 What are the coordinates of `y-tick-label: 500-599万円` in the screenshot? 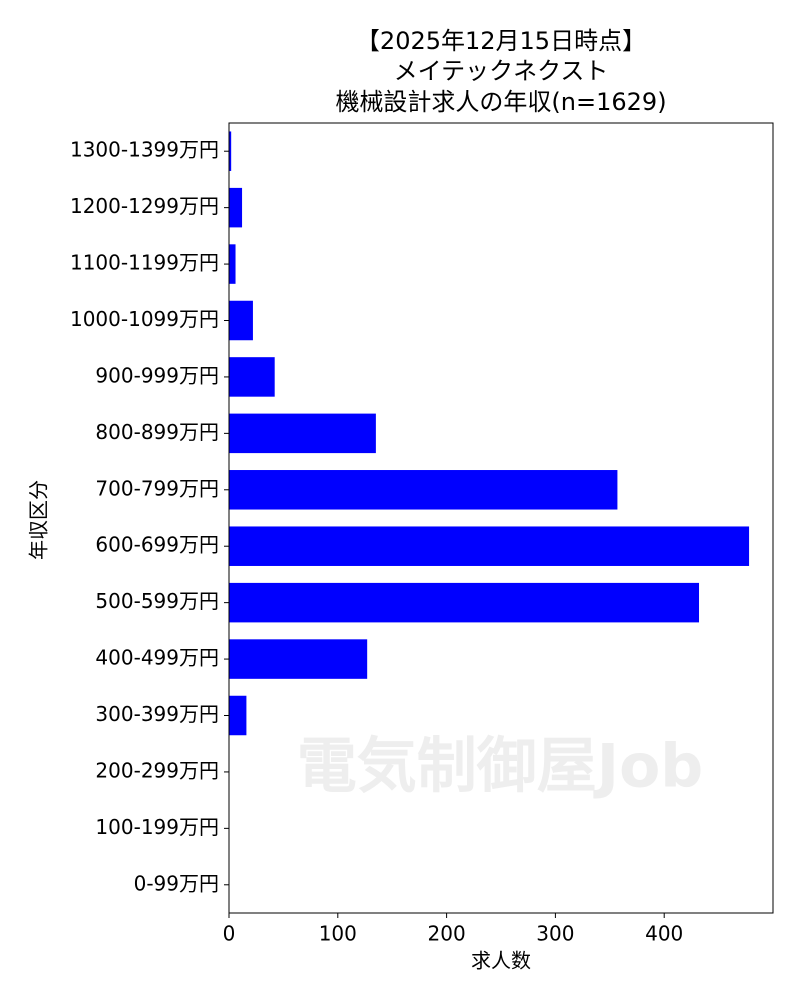 It's located at (157, 601).